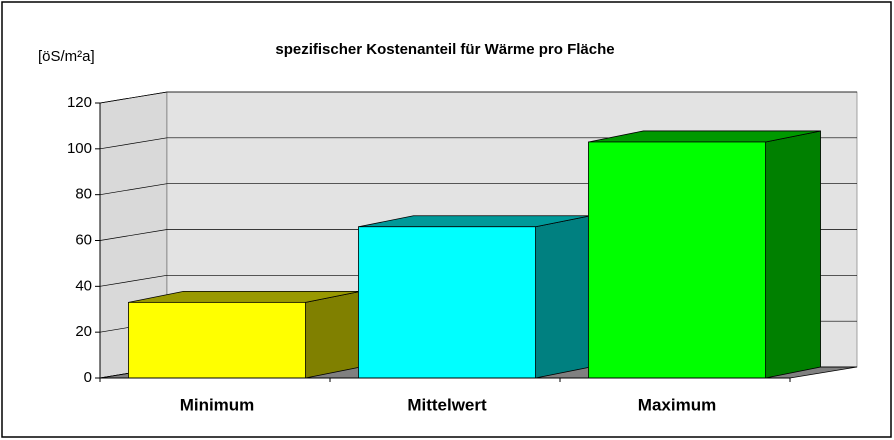 This screenshot has width=894, height=440. Describe the element at coordinates (88, 377) in the screenshot. I see `y-tick-label: 0` at that location.